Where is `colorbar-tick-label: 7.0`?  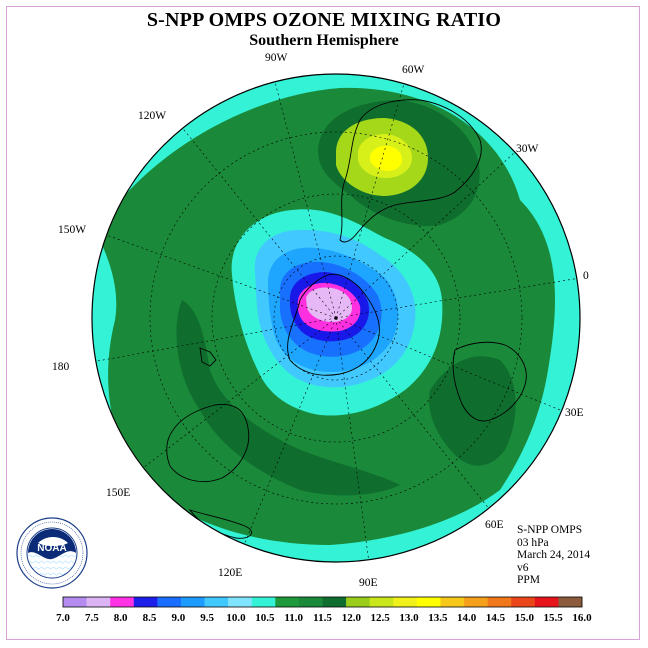 colorbar-tick-label: 7.0 is located at coordinates (63, 618).